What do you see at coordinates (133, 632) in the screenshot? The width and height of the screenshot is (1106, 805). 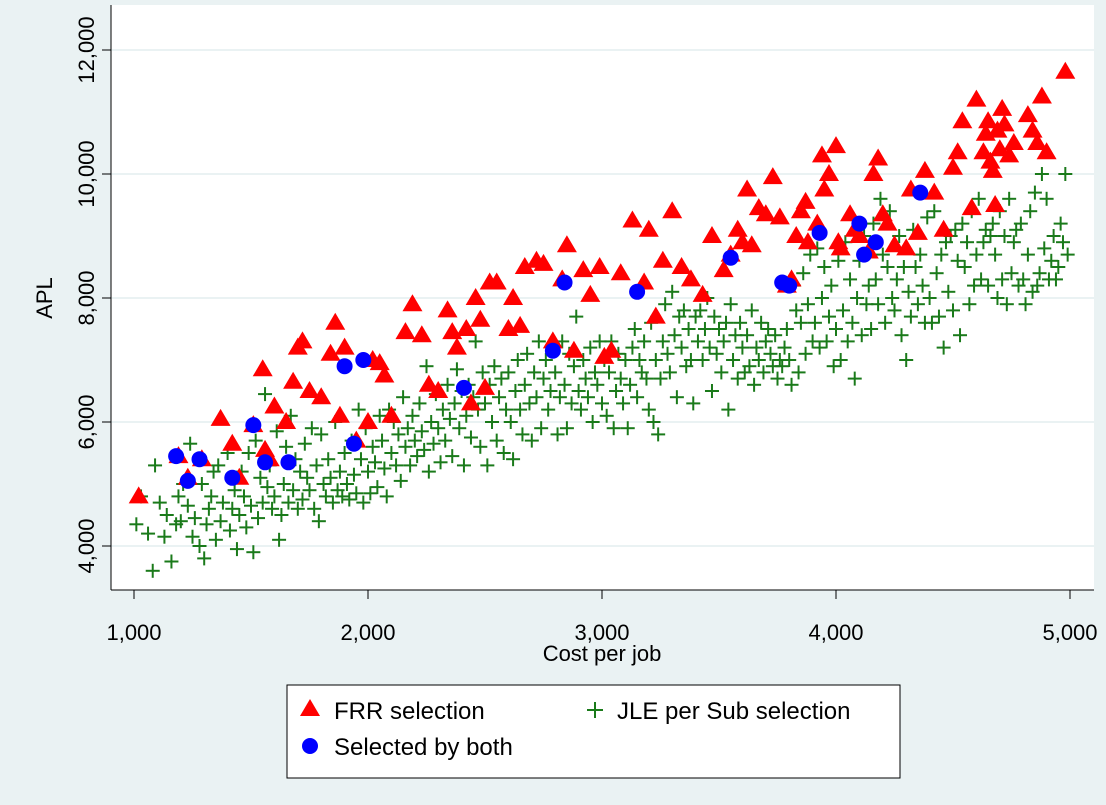 I see `x-tick-label-0: 1,000` at bounding box center [133, 632].